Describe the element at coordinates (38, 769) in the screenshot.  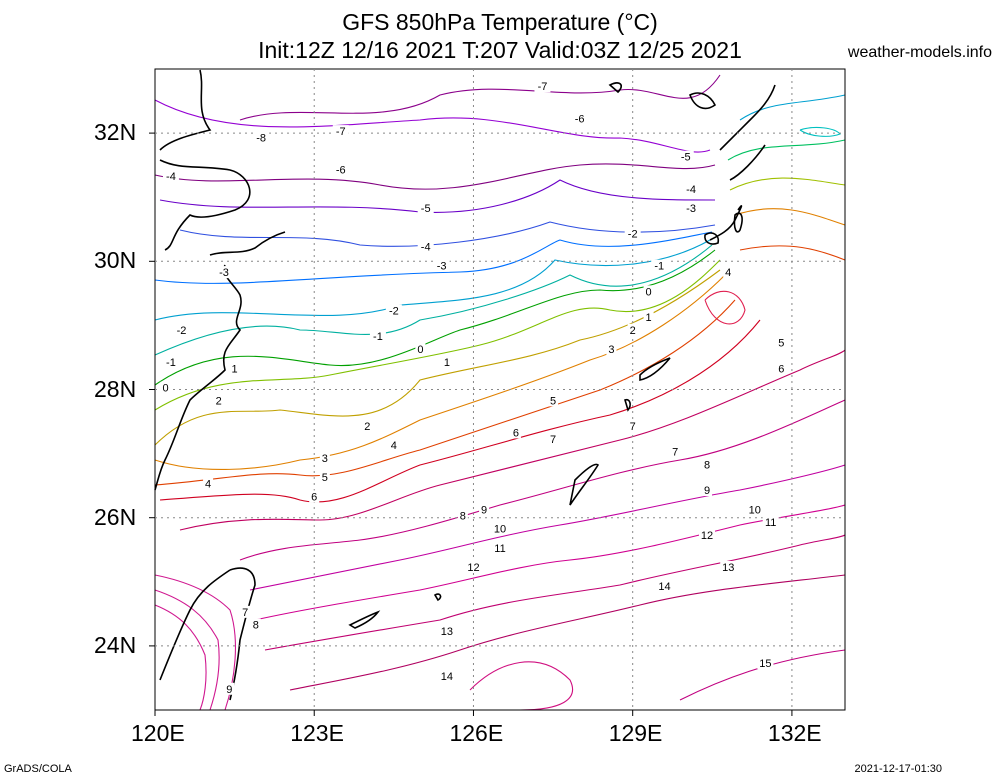
I see `footer-software: GrADS/COLA` at that location.